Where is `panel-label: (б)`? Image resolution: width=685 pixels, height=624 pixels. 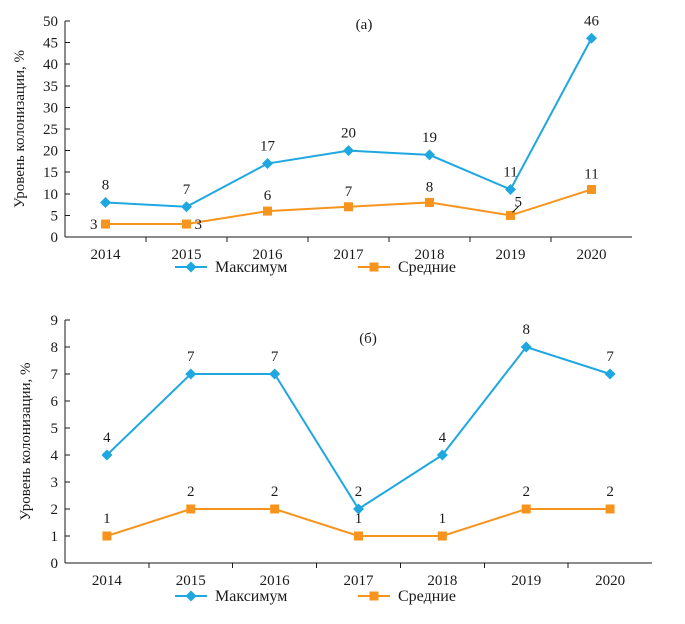
panel-label: (б) is located at coordinates (368, 339).